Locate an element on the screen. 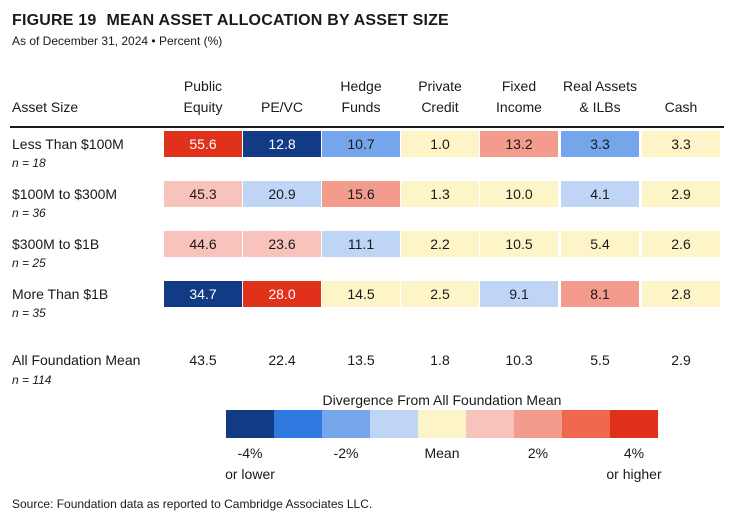  table-cell: 2.6 is located at coordinates (681, 244).